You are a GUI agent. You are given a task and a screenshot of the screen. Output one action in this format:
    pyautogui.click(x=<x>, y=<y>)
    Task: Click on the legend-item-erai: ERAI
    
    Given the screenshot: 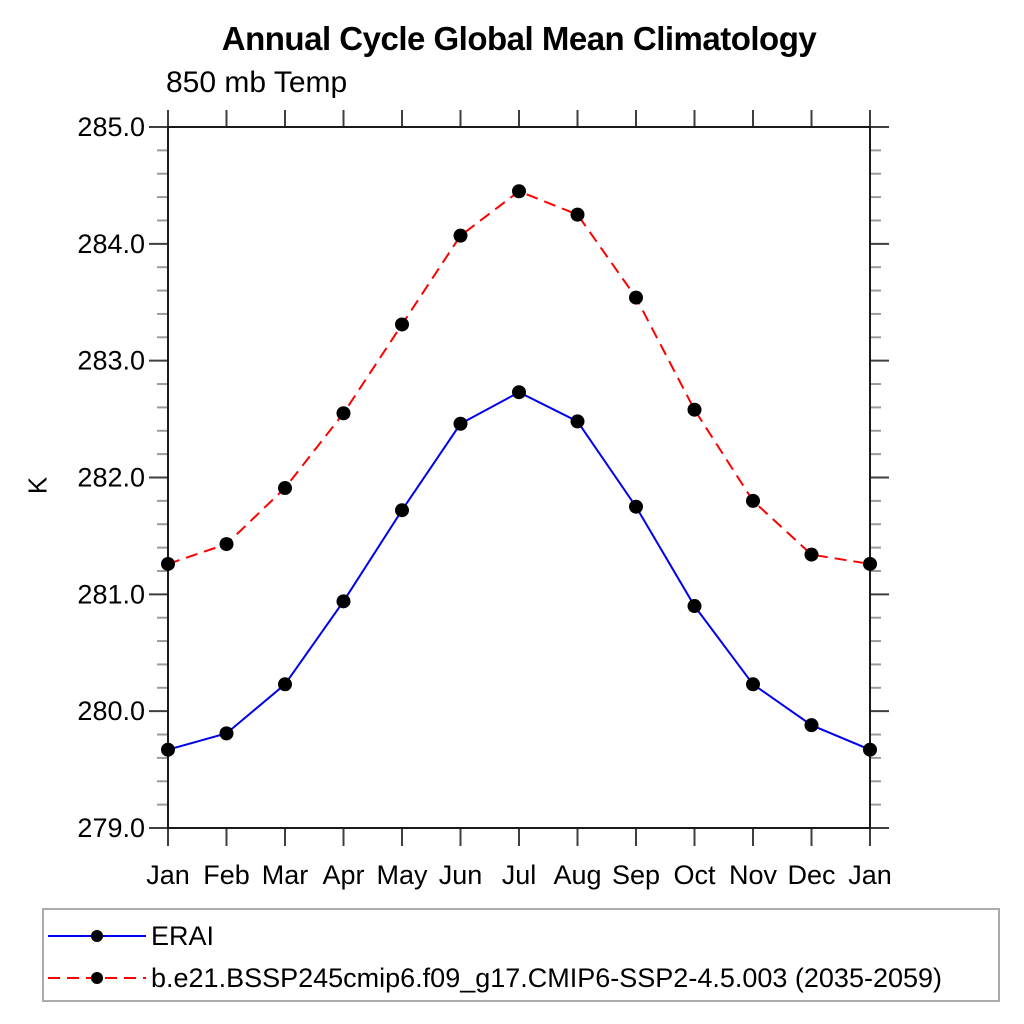 What is the action you would take?
    pyautogui.click(x=129, y=936)
    